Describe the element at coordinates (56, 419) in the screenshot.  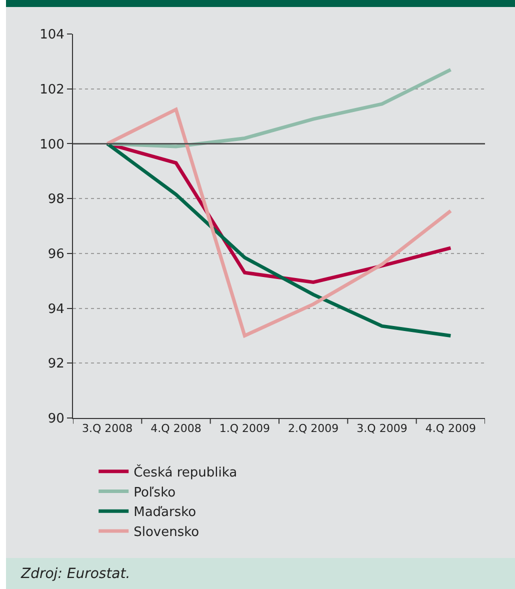
I see `y-tick-label: 90` at that location.